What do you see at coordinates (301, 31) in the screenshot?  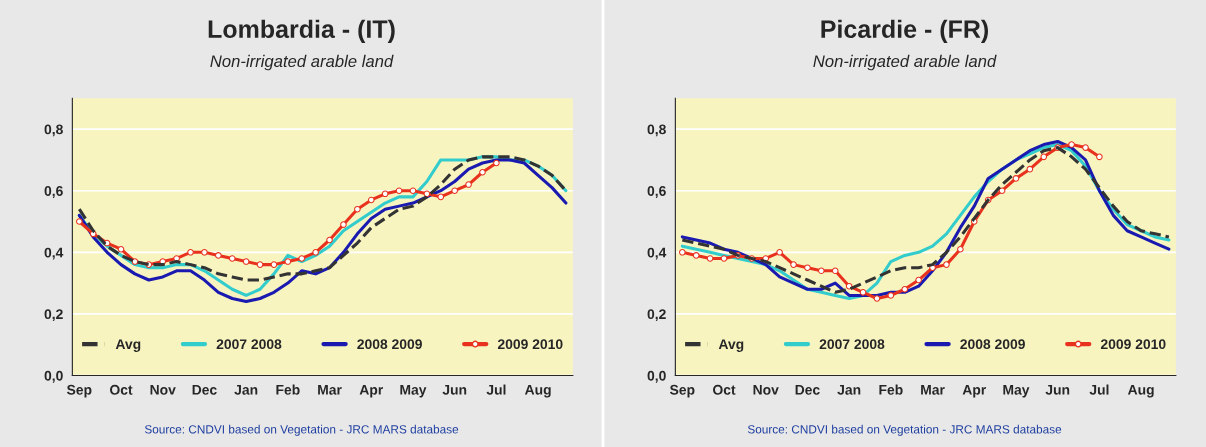 I see `chart-title: Lombardia - (IT)` at bounding box center [301, 31].